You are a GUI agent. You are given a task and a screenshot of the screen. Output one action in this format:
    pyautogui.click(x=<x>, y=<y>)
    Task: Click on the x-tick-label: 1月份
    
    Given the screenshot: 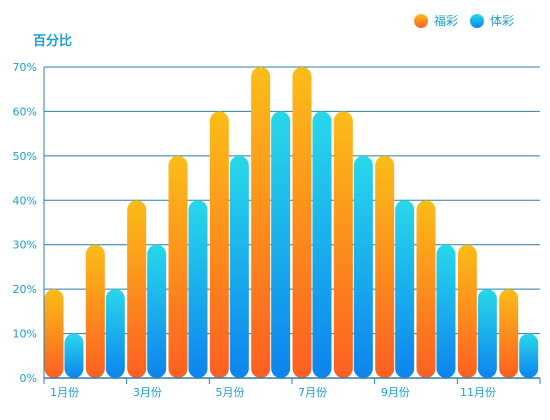 What is the action you would take?
    pyautogui.click(x=64, y=392)
    